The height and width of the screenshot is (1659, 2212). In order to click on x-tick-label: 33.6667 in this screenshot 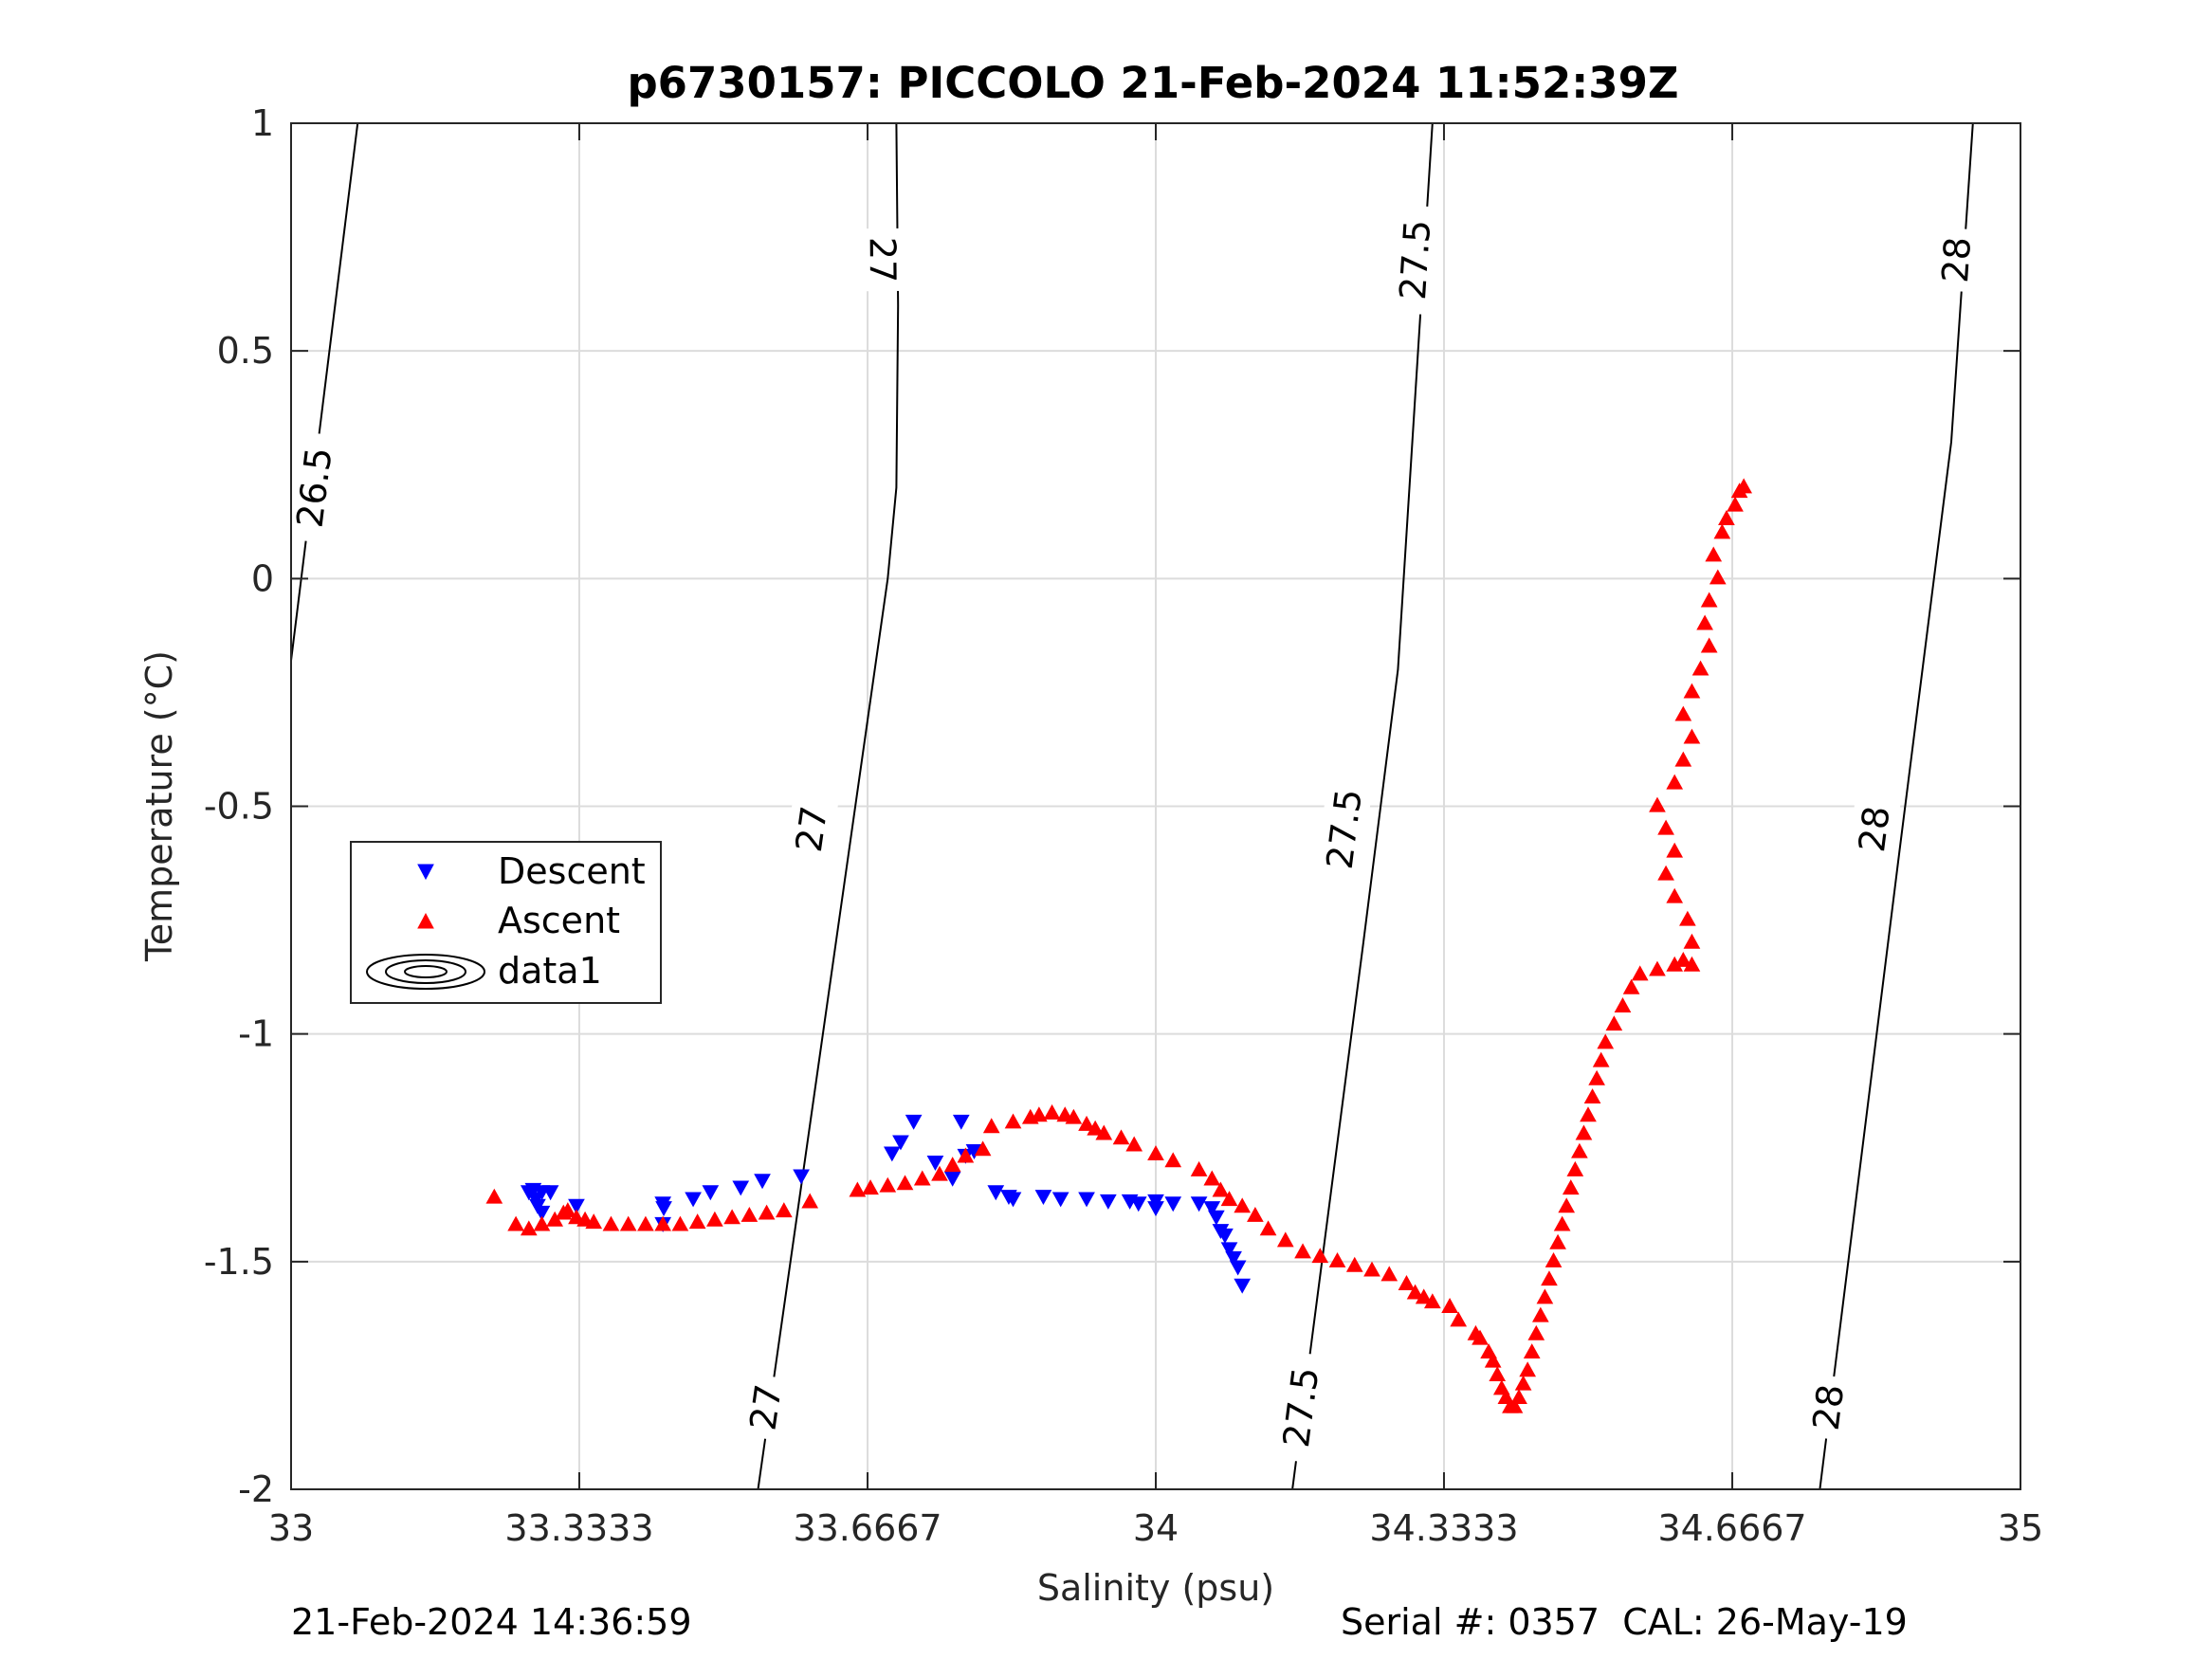, I will do `click(867, 1528)`.